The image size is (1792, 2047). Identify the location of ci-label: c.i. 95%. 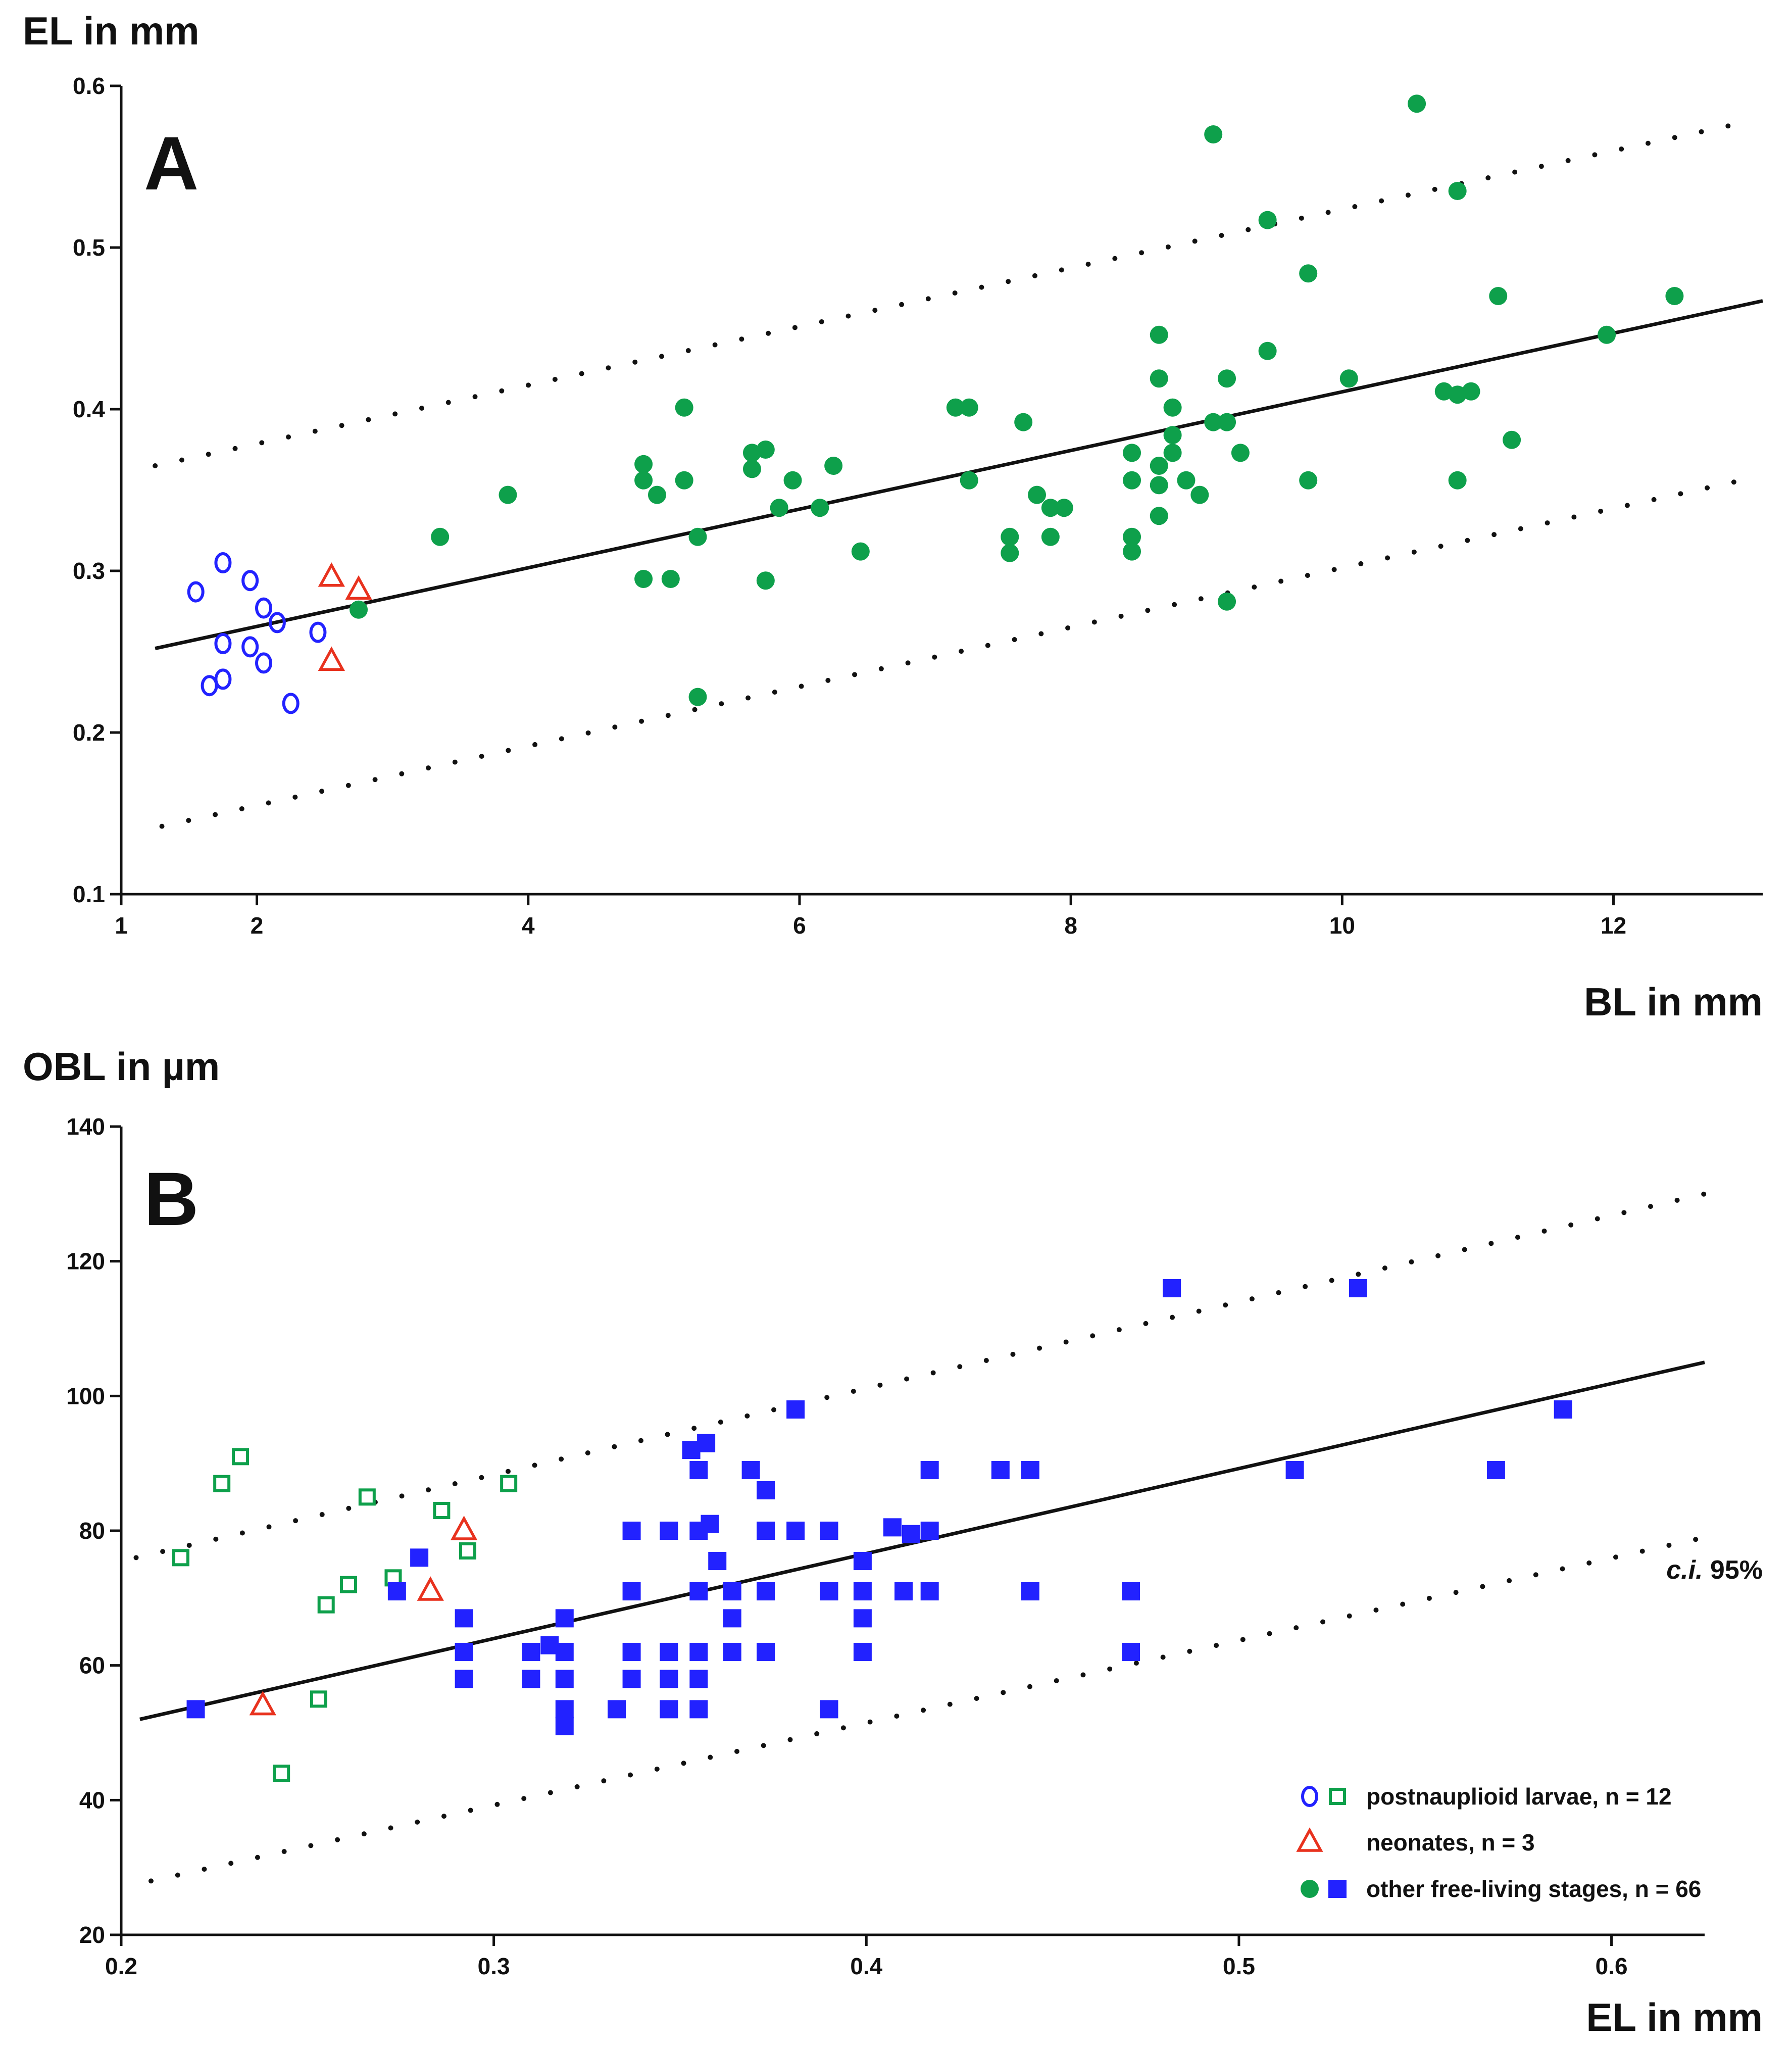
(1714, 1570).